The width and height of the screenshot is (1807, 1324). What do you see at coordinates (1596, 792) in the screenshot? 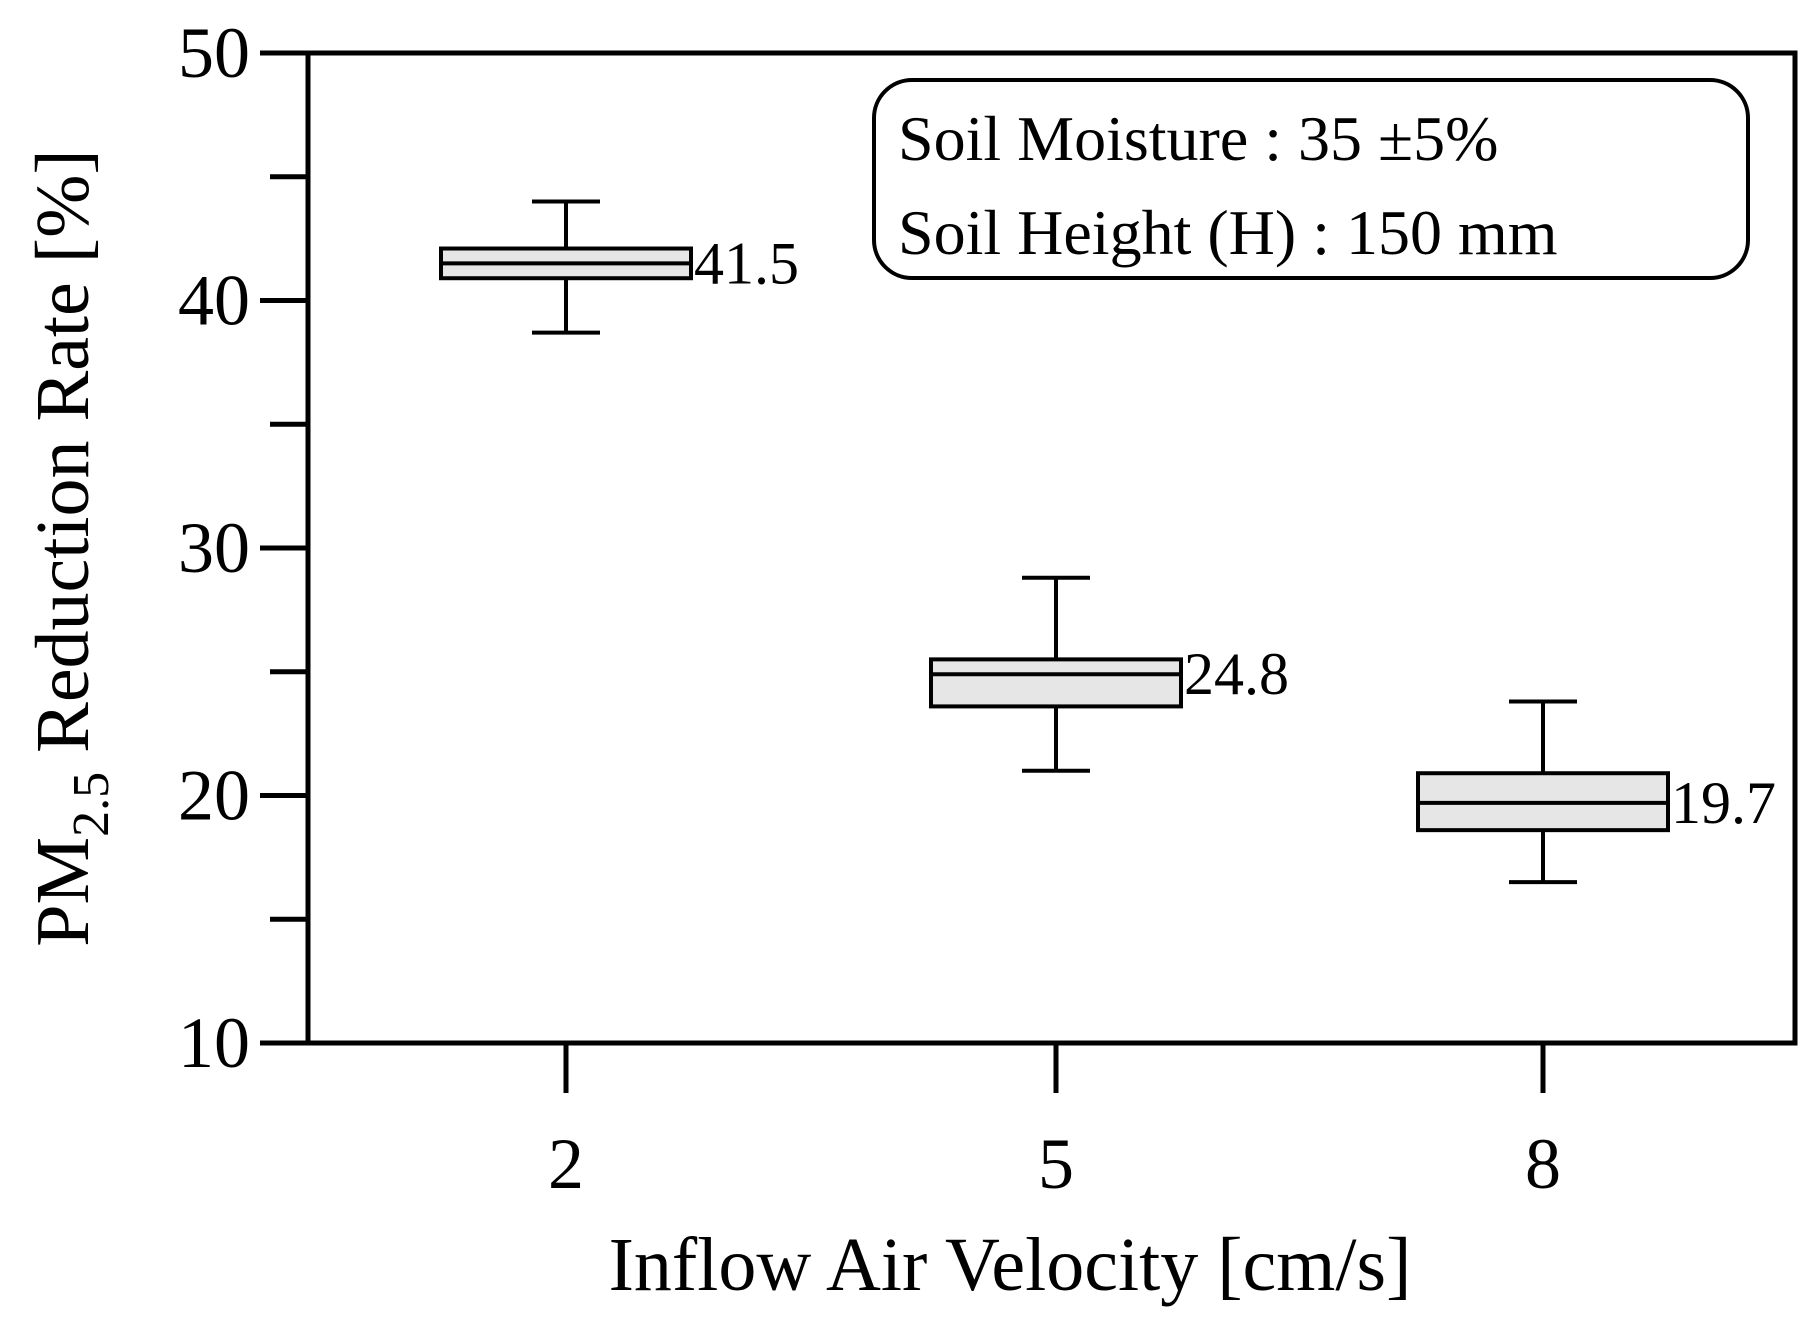
I see `box-8: 19.7` at bounding box center [1596, 792].